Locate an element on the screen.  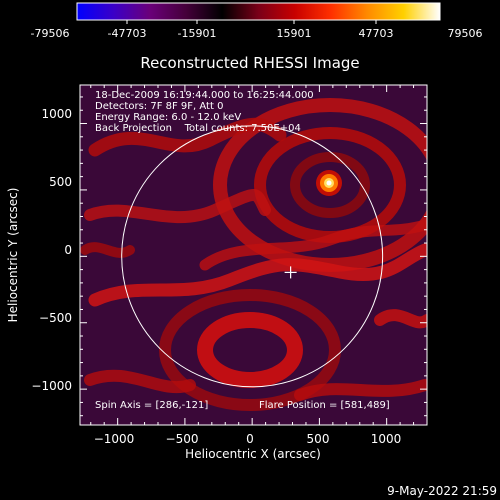
y-tick-labels: 1000 500 0 −500 −1000 is located at coordinates (51, 250).